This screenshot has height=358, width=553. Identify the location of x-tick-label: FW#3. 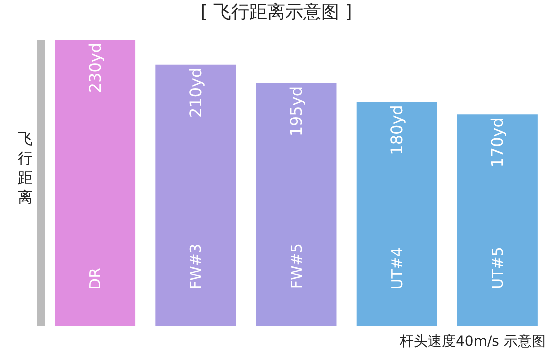
(196, 267).